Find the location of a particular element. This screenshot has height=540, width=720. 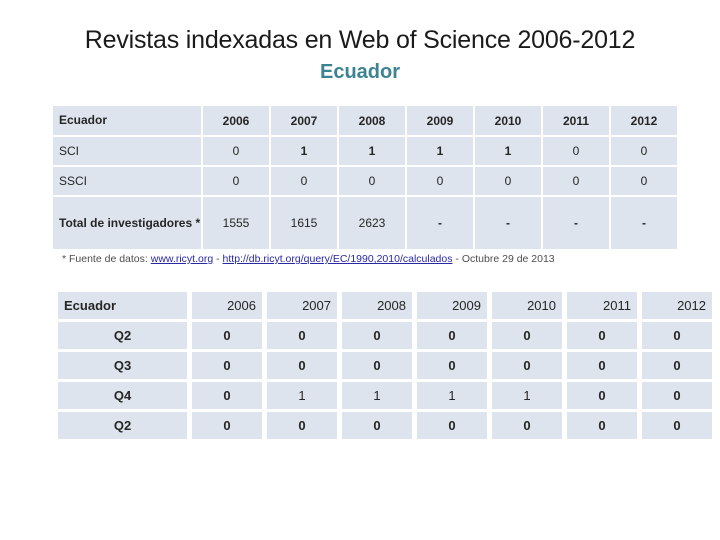

row-label-cell: Q4 is located at coordinates (122, 395).